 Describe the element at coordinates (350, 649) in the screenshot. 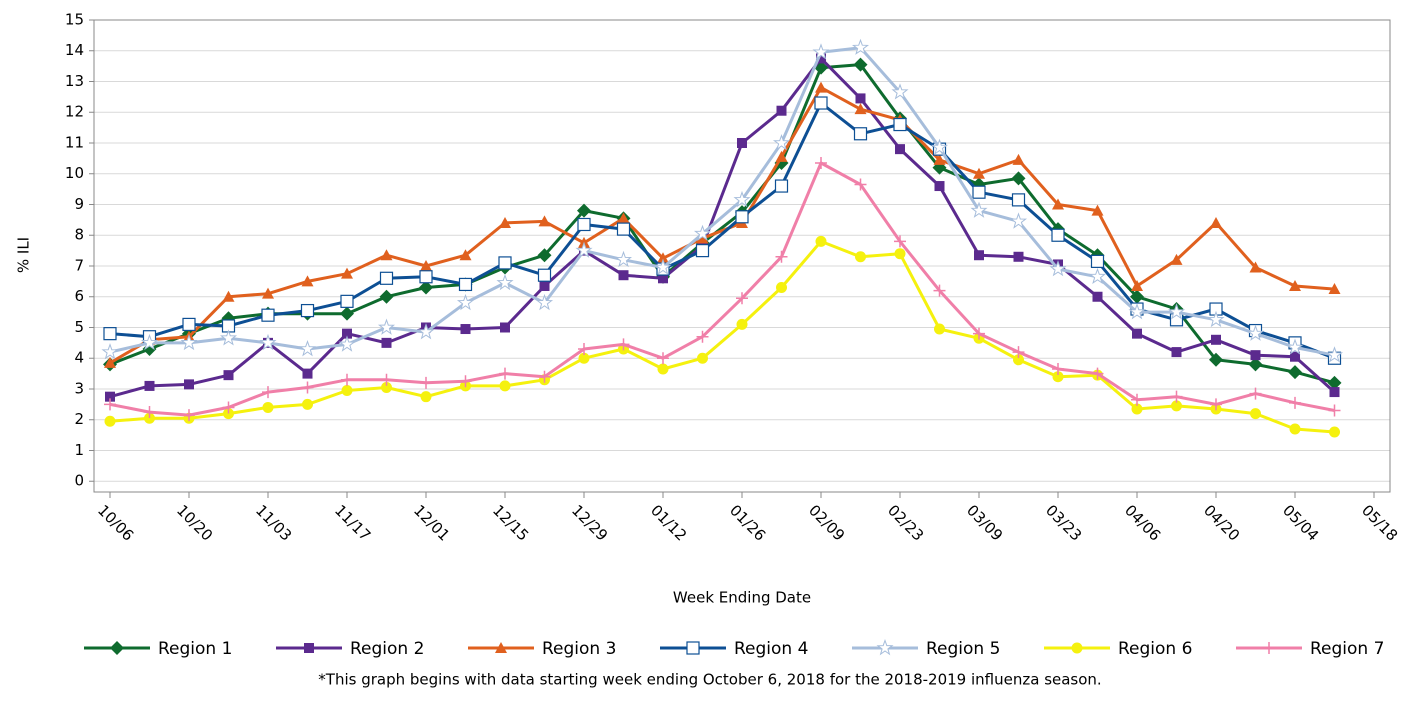

I see `legend-item: Region 2` at that location.